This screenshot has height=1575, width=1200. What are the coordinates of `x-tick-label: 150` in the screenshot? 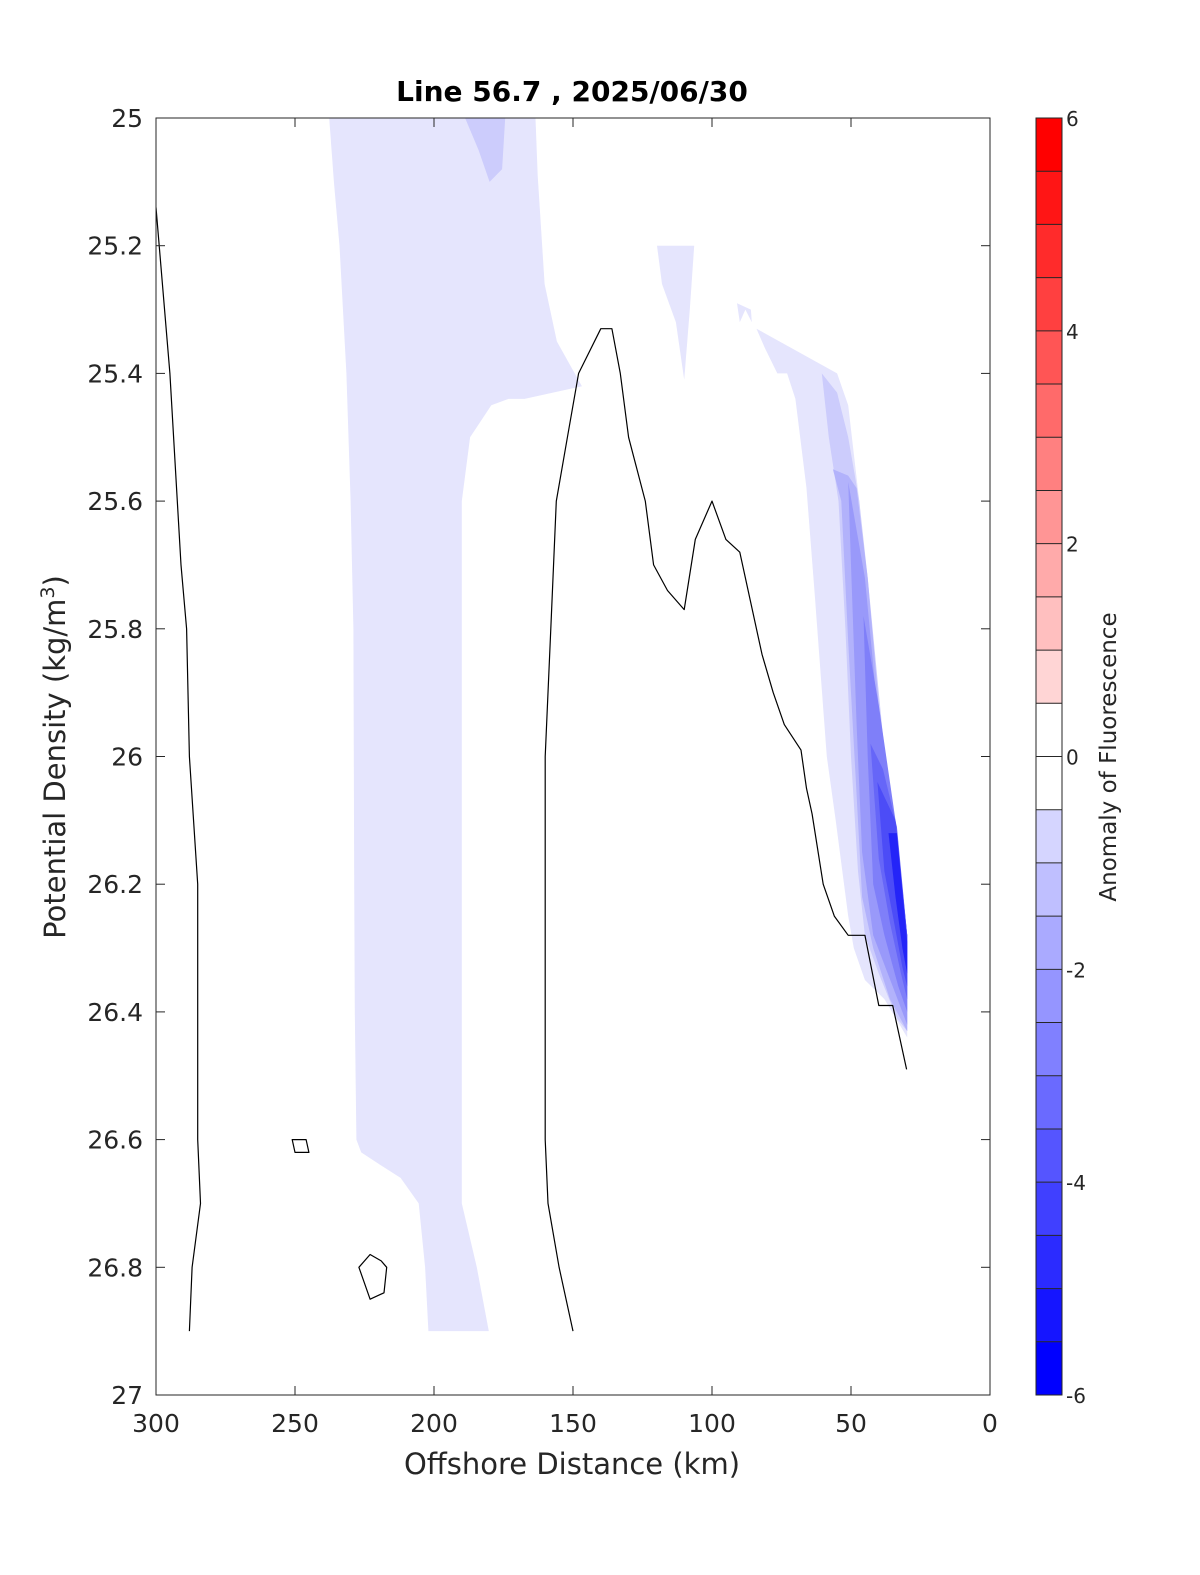 It's located at (573, 1423).